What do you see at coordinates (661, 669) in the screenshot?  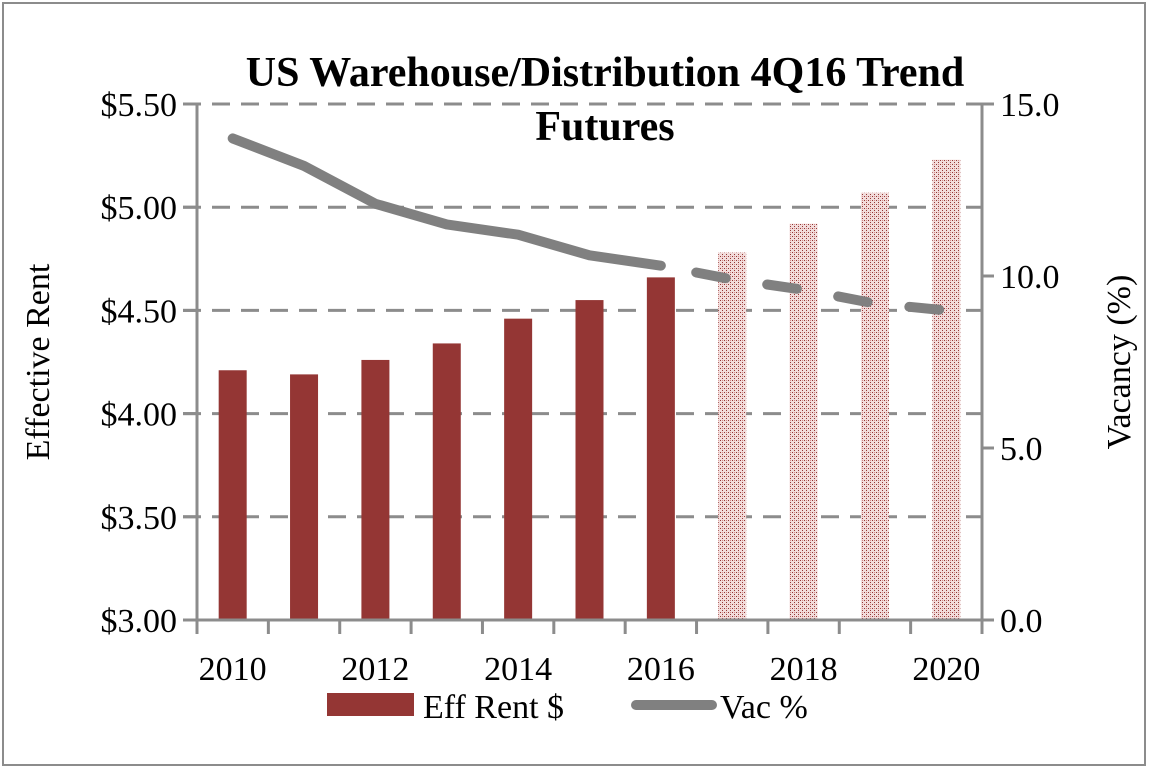 I see `x-tick-label: 2016` at bounding box center [661, 669].